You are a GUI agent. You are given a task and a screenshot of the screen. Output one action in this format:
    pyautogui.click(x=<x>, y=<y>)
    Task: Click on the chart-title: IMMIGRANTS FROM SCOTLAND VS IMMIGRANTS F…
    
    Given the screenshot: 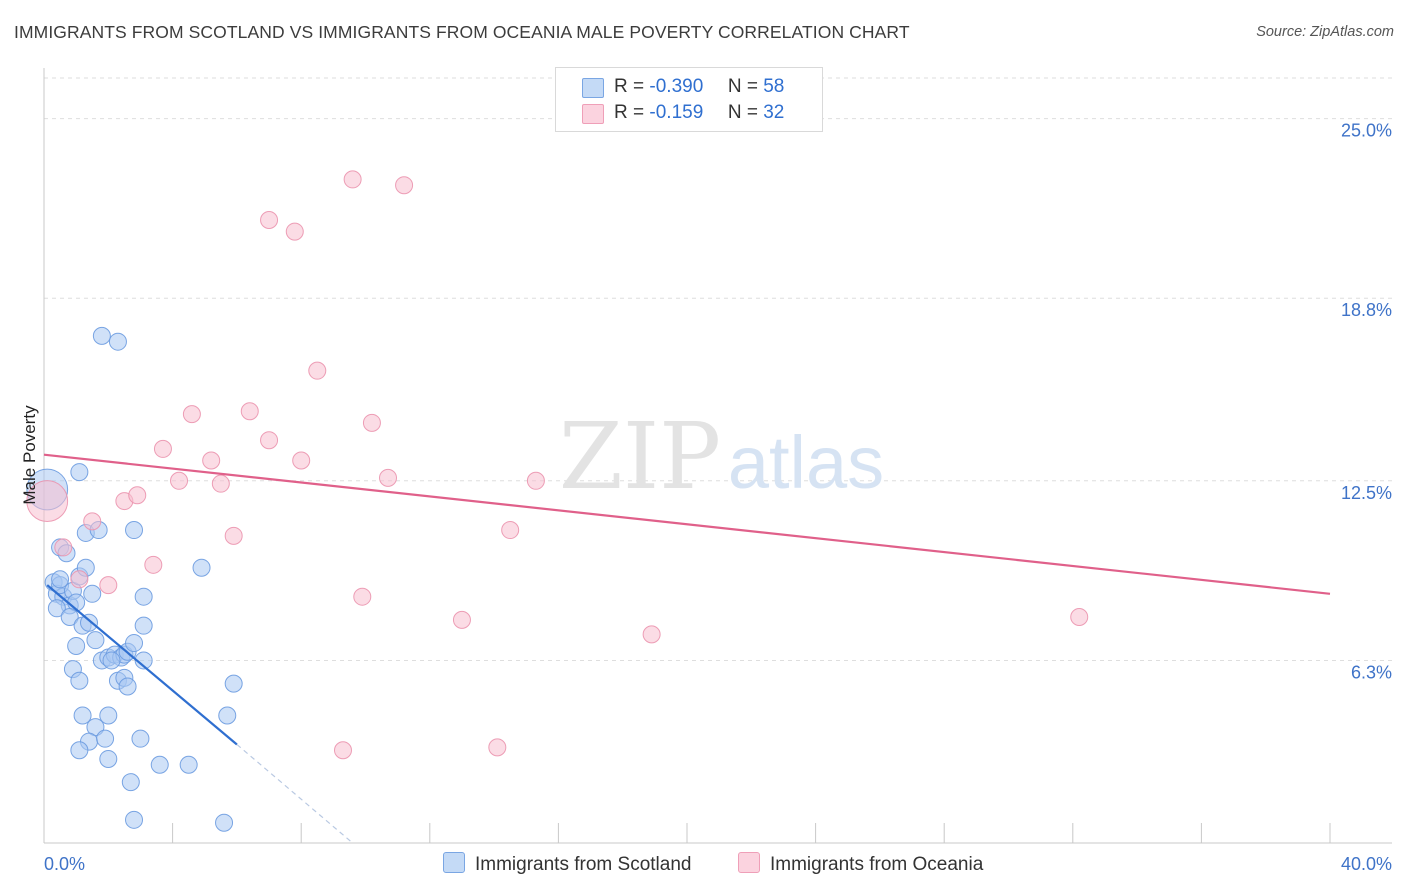 What is the action you would take?
    pyautogui.click(x=462, y=32)
    